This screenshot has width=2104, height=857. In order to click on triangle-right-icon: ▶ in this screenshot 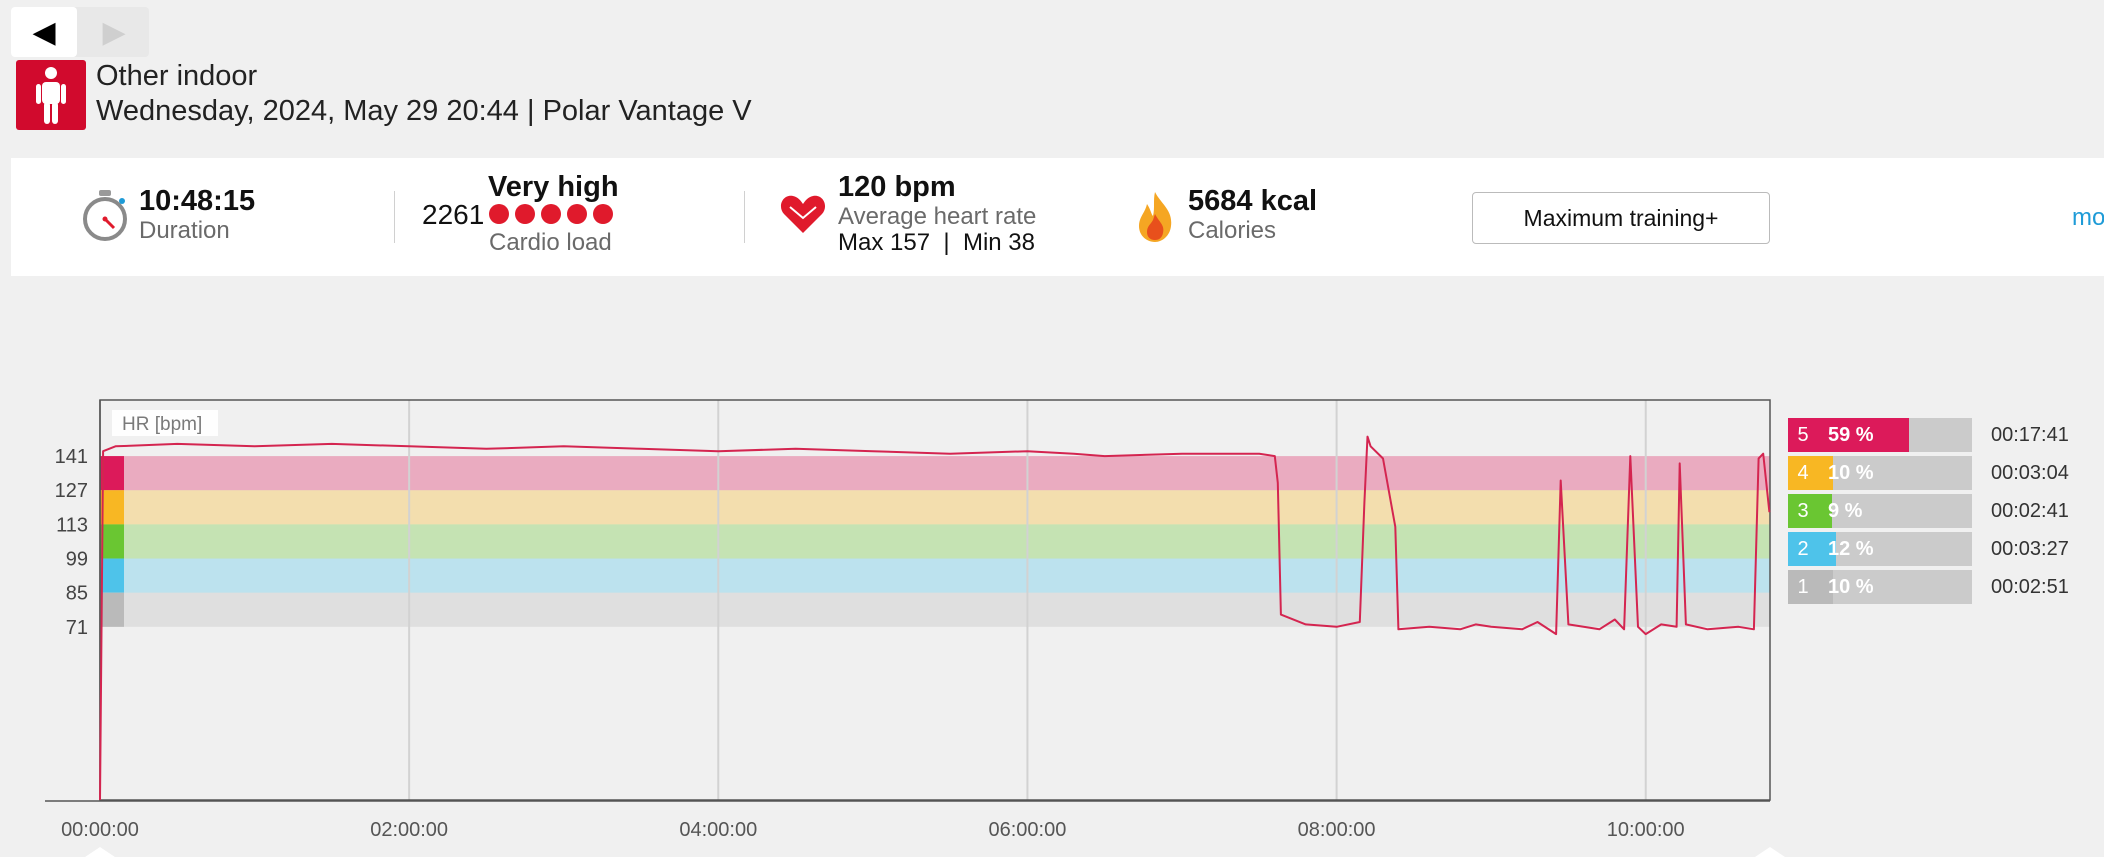, I will do `click(114, 32)`.